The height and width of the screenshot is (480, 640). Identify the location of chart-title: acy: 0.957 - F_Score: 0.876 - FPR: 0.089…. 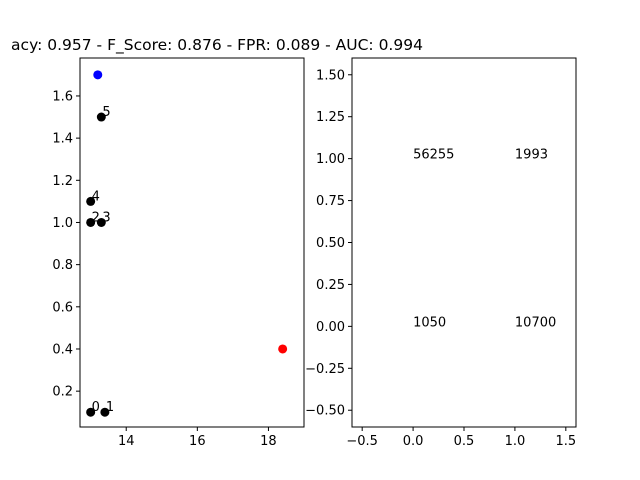
(217, 45).